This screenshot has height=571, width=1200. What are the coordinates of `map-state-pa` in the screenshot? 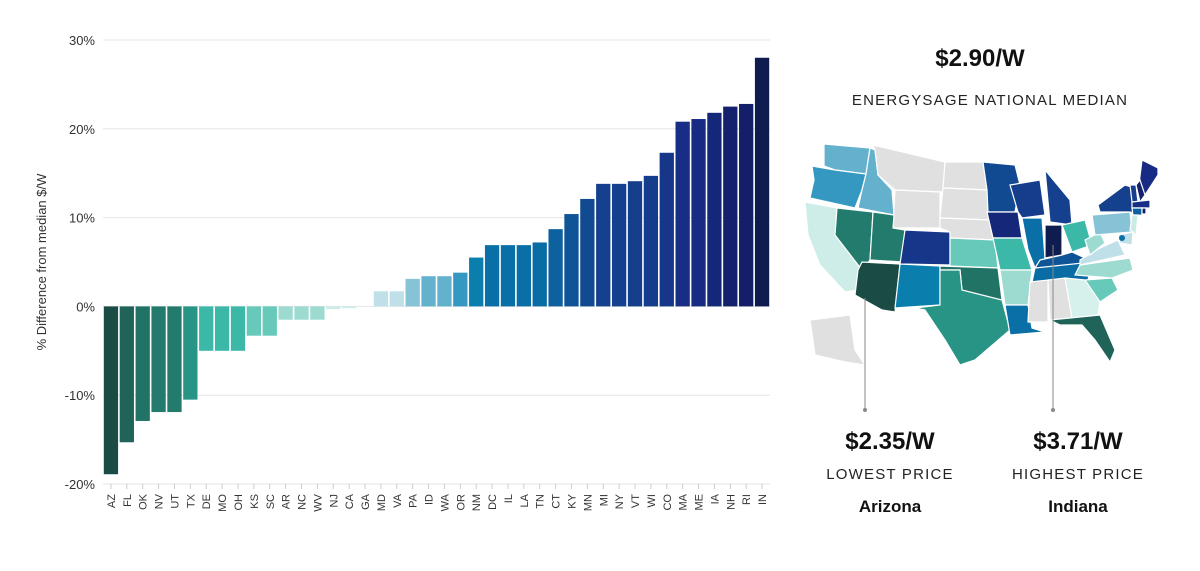 It's located at (1112, 223).